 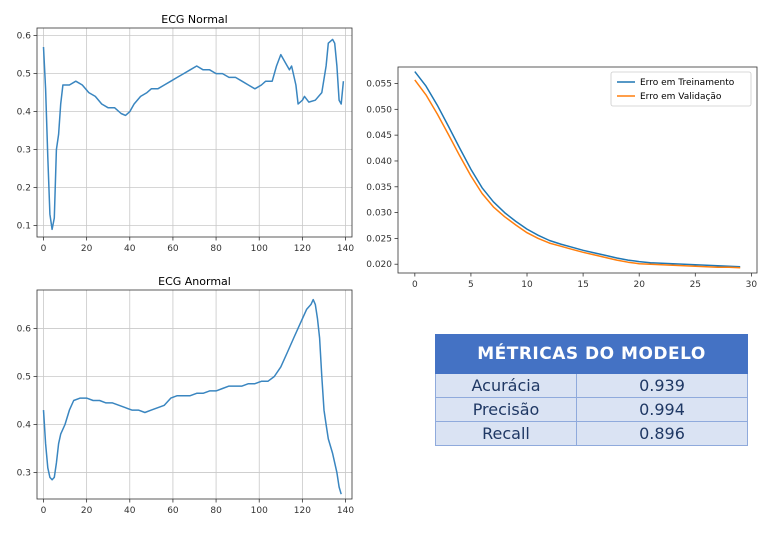 I want to click on ecg-anormal-y-tick-label: 0.4, so click(x=24, y=426).